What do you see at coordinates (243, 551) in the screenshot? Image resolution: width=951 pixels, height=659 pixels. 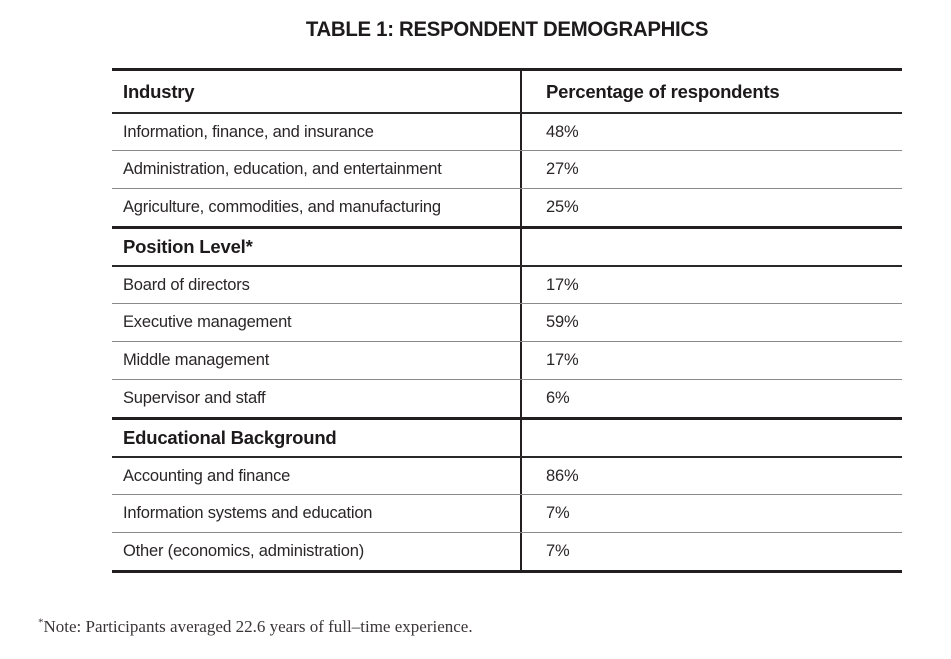 I see `row-label: Other (economics, administration)` at bounding box center [243, 551].